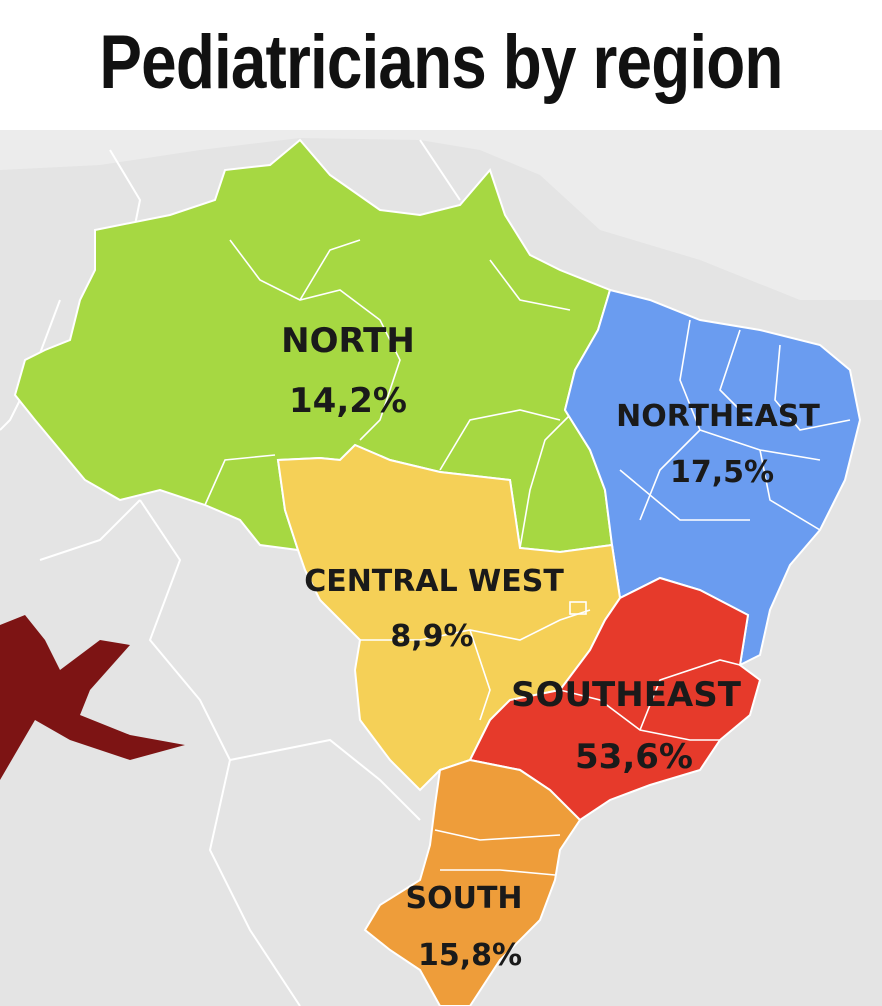  I want to click on northeast-value-label: 17,5%, so click(722, 472).